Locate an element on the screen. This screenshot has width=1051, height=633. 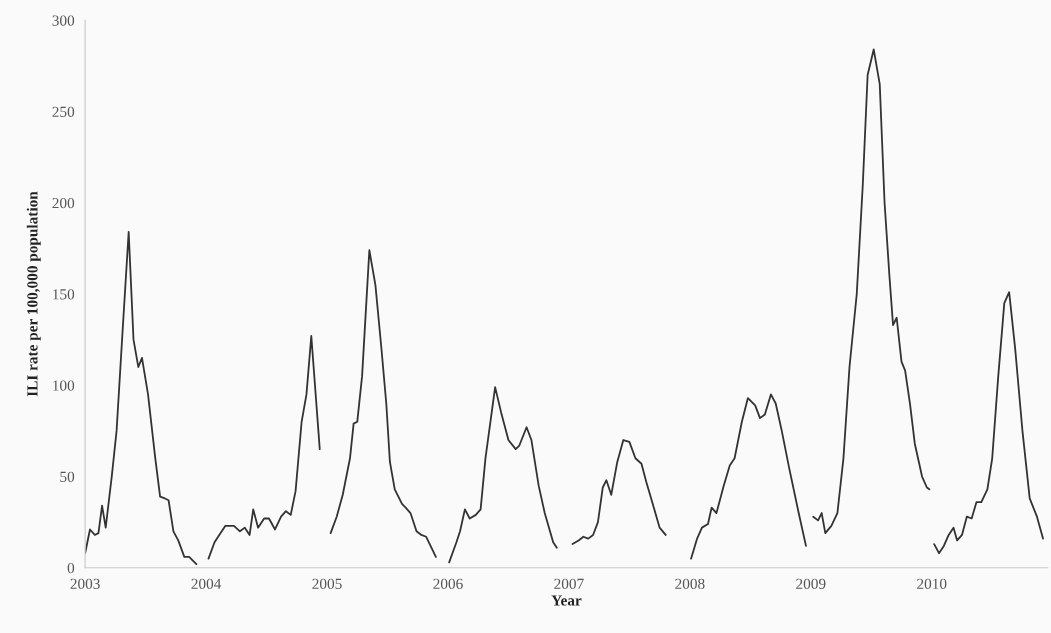
y-tick-label: 50 is located at coordinates (67, 476).